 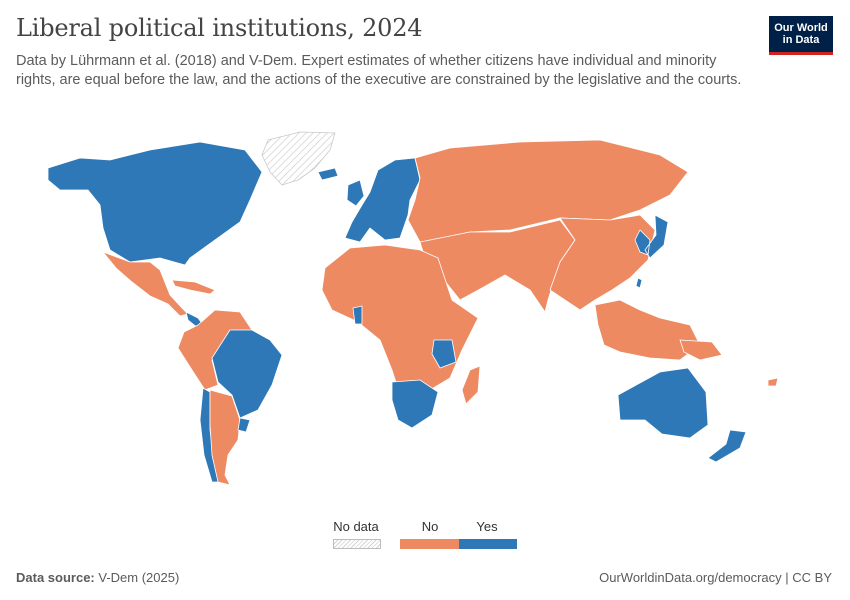 What do you see at coordinates (357, 315) in the screenshot?
I see `region-ghana` at bounding box center [357, 315].